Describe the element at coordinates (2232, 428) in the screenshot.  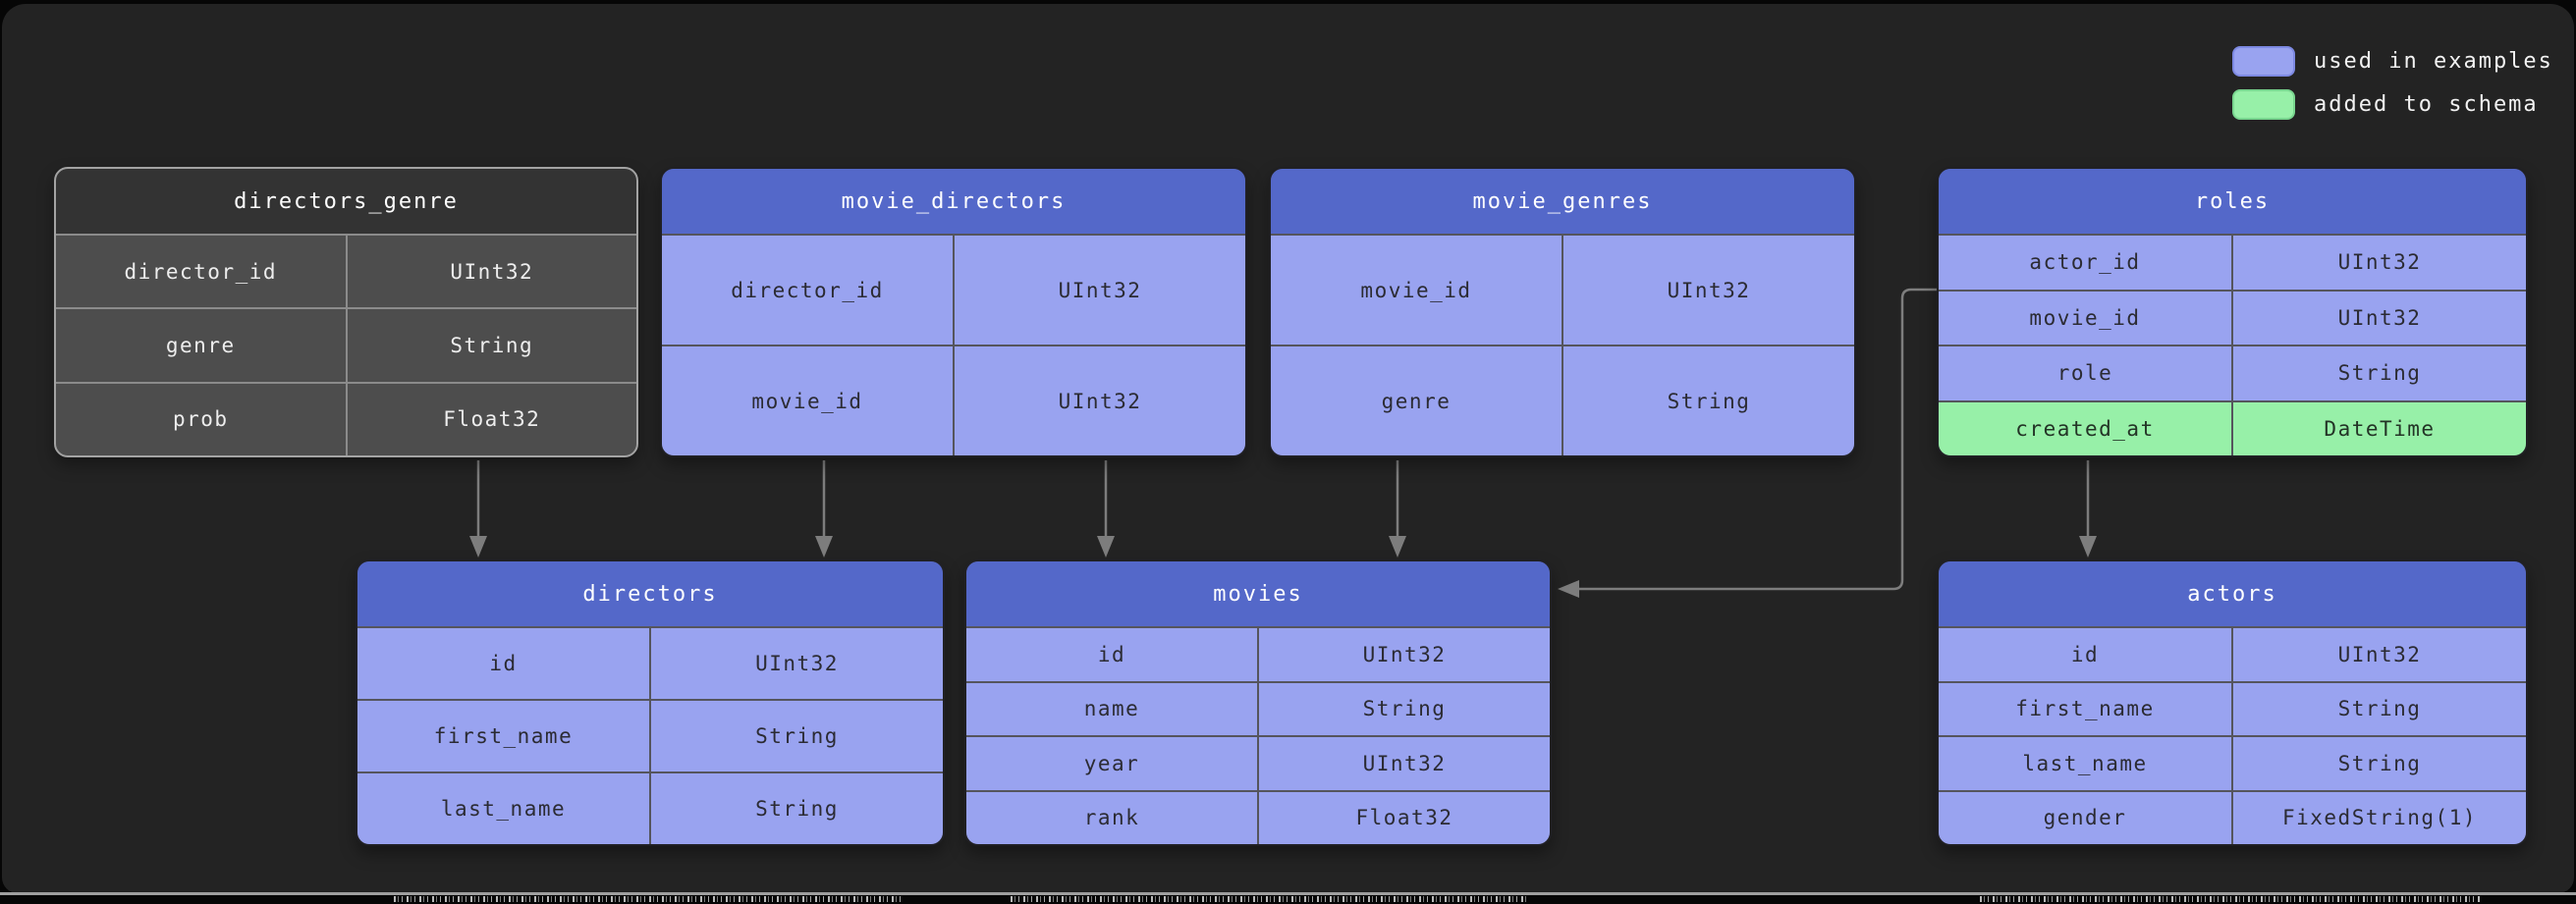
I see `table-row-added-to-schema: created_at DateTime` at that location.